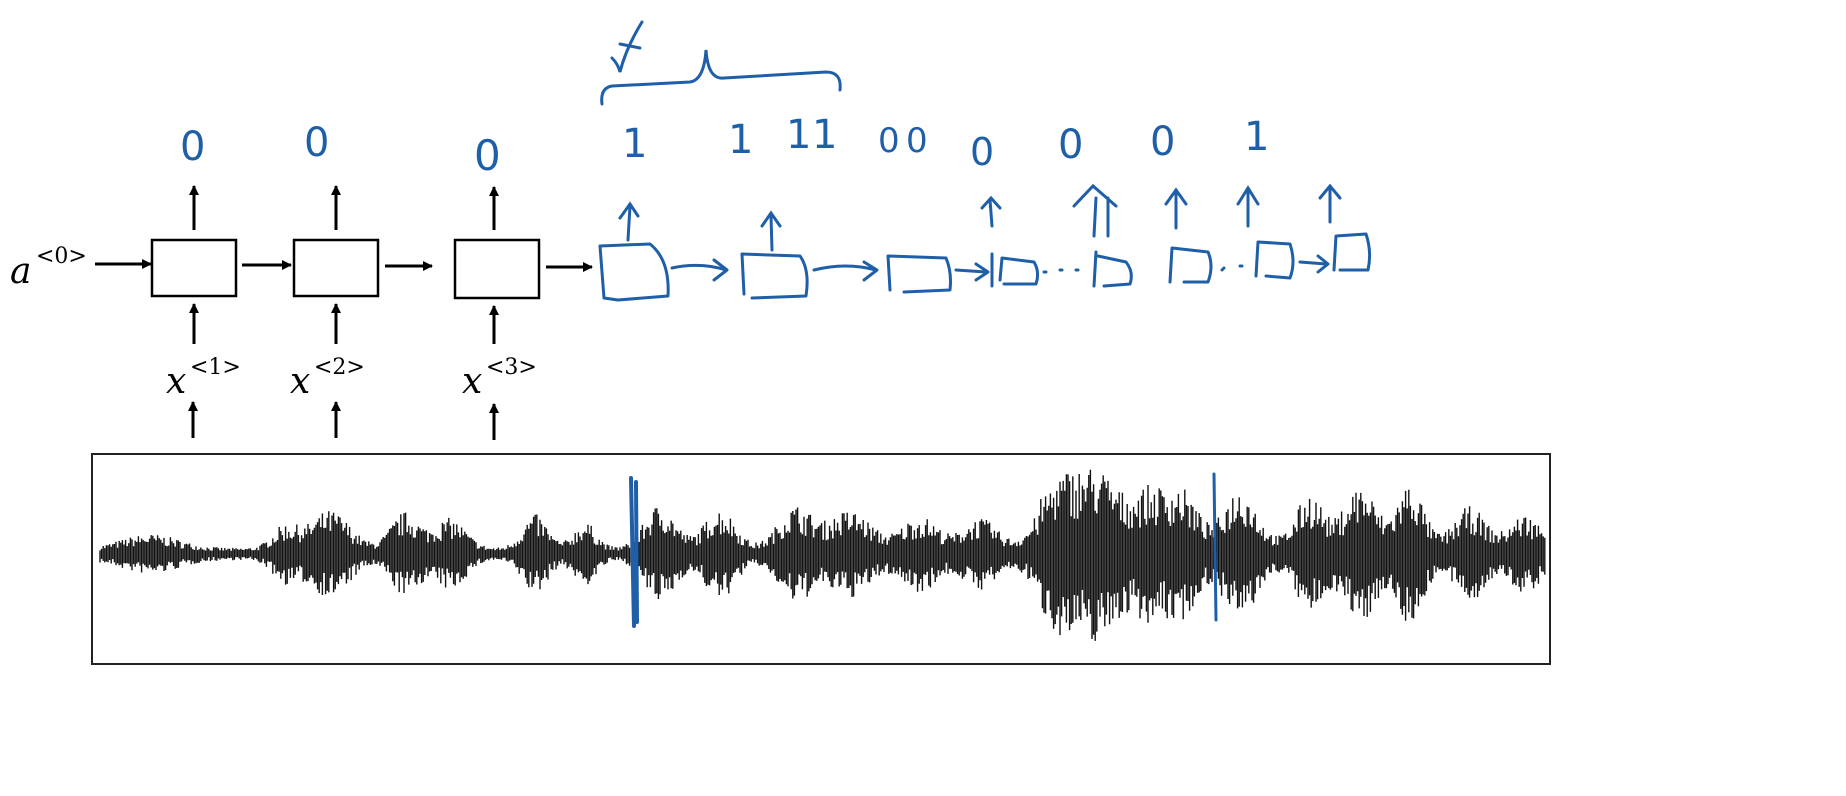 This screenshot has height=796, width=1846. I want to click on hand-output-2: 1, so click(740, 140).